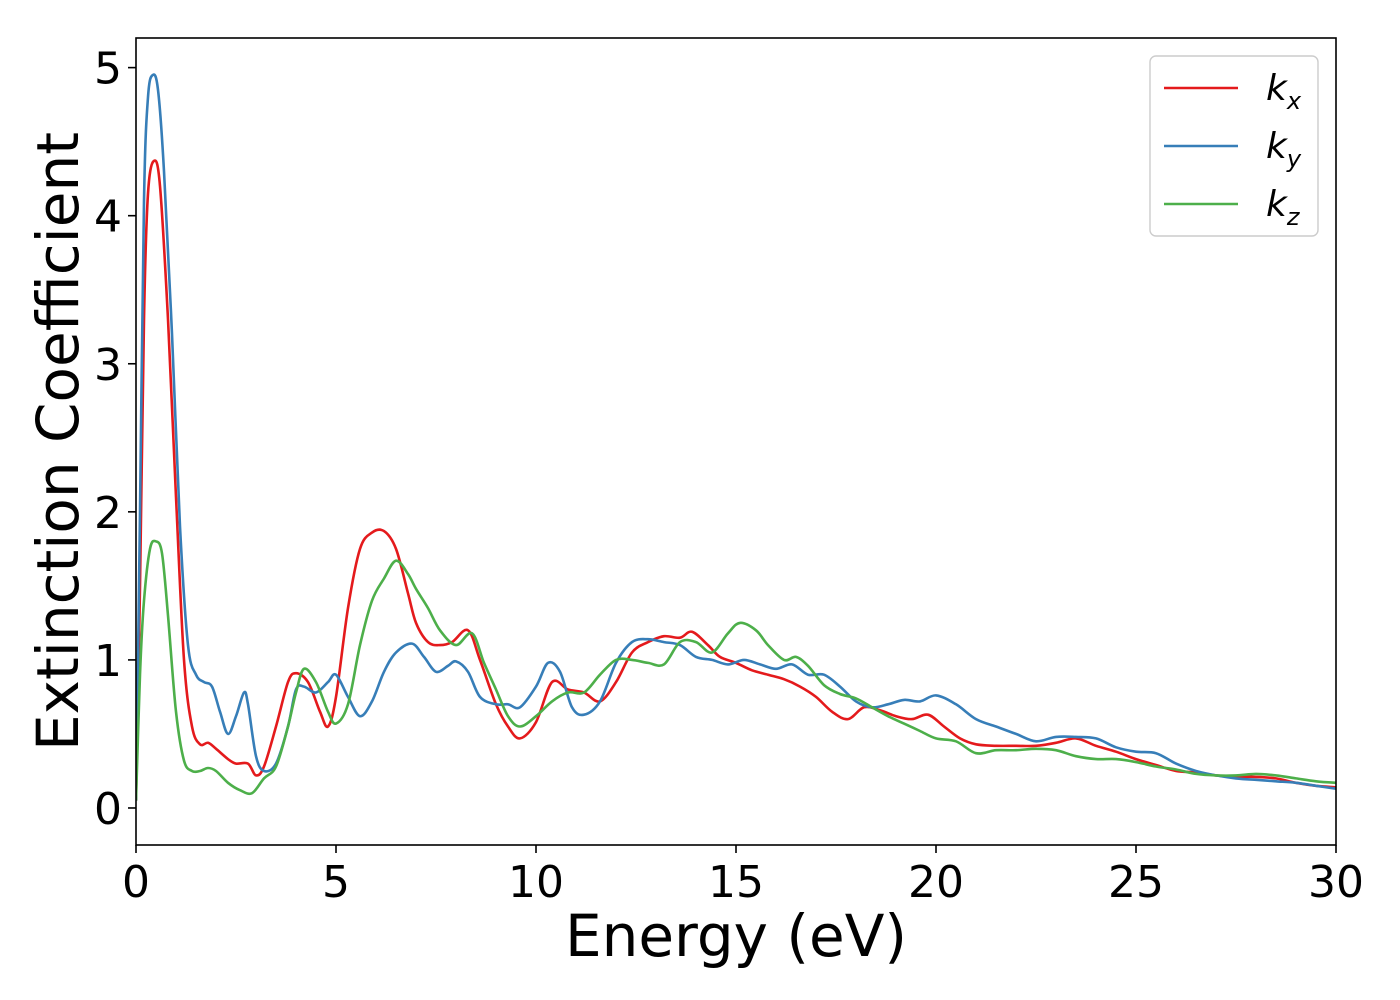 Image resolution: width=1400 pixels, height=1000 pixels. What do you see at coordinates (108, 513) in the screenshot?
I see `y-tick-label: 2` at bounding box center [108, 513].